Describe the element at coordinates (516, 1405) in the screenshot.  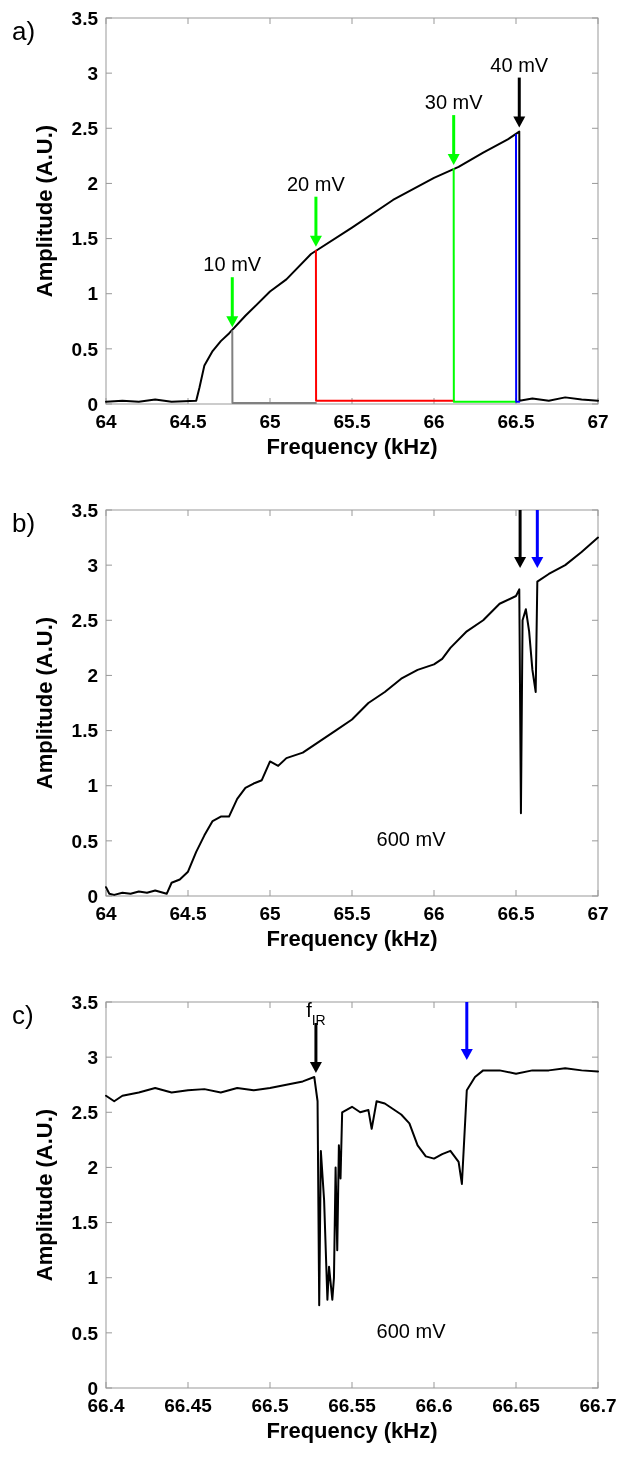
I see `x-tick-label: 66.65` at that location.